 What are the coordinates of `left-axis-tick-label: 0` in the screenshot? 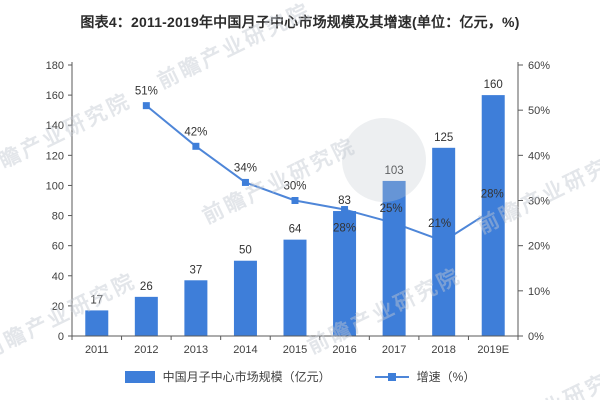 It's located at (61, 337).